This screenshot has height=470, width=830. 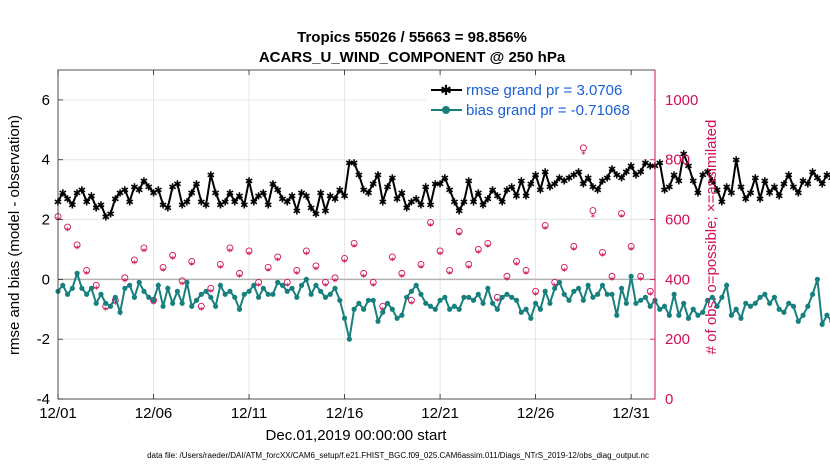 What do you see at coordinates (58, 413) in the screenshot?
I see `x-tick-label: 12/01` at bounding box center [58, 413].